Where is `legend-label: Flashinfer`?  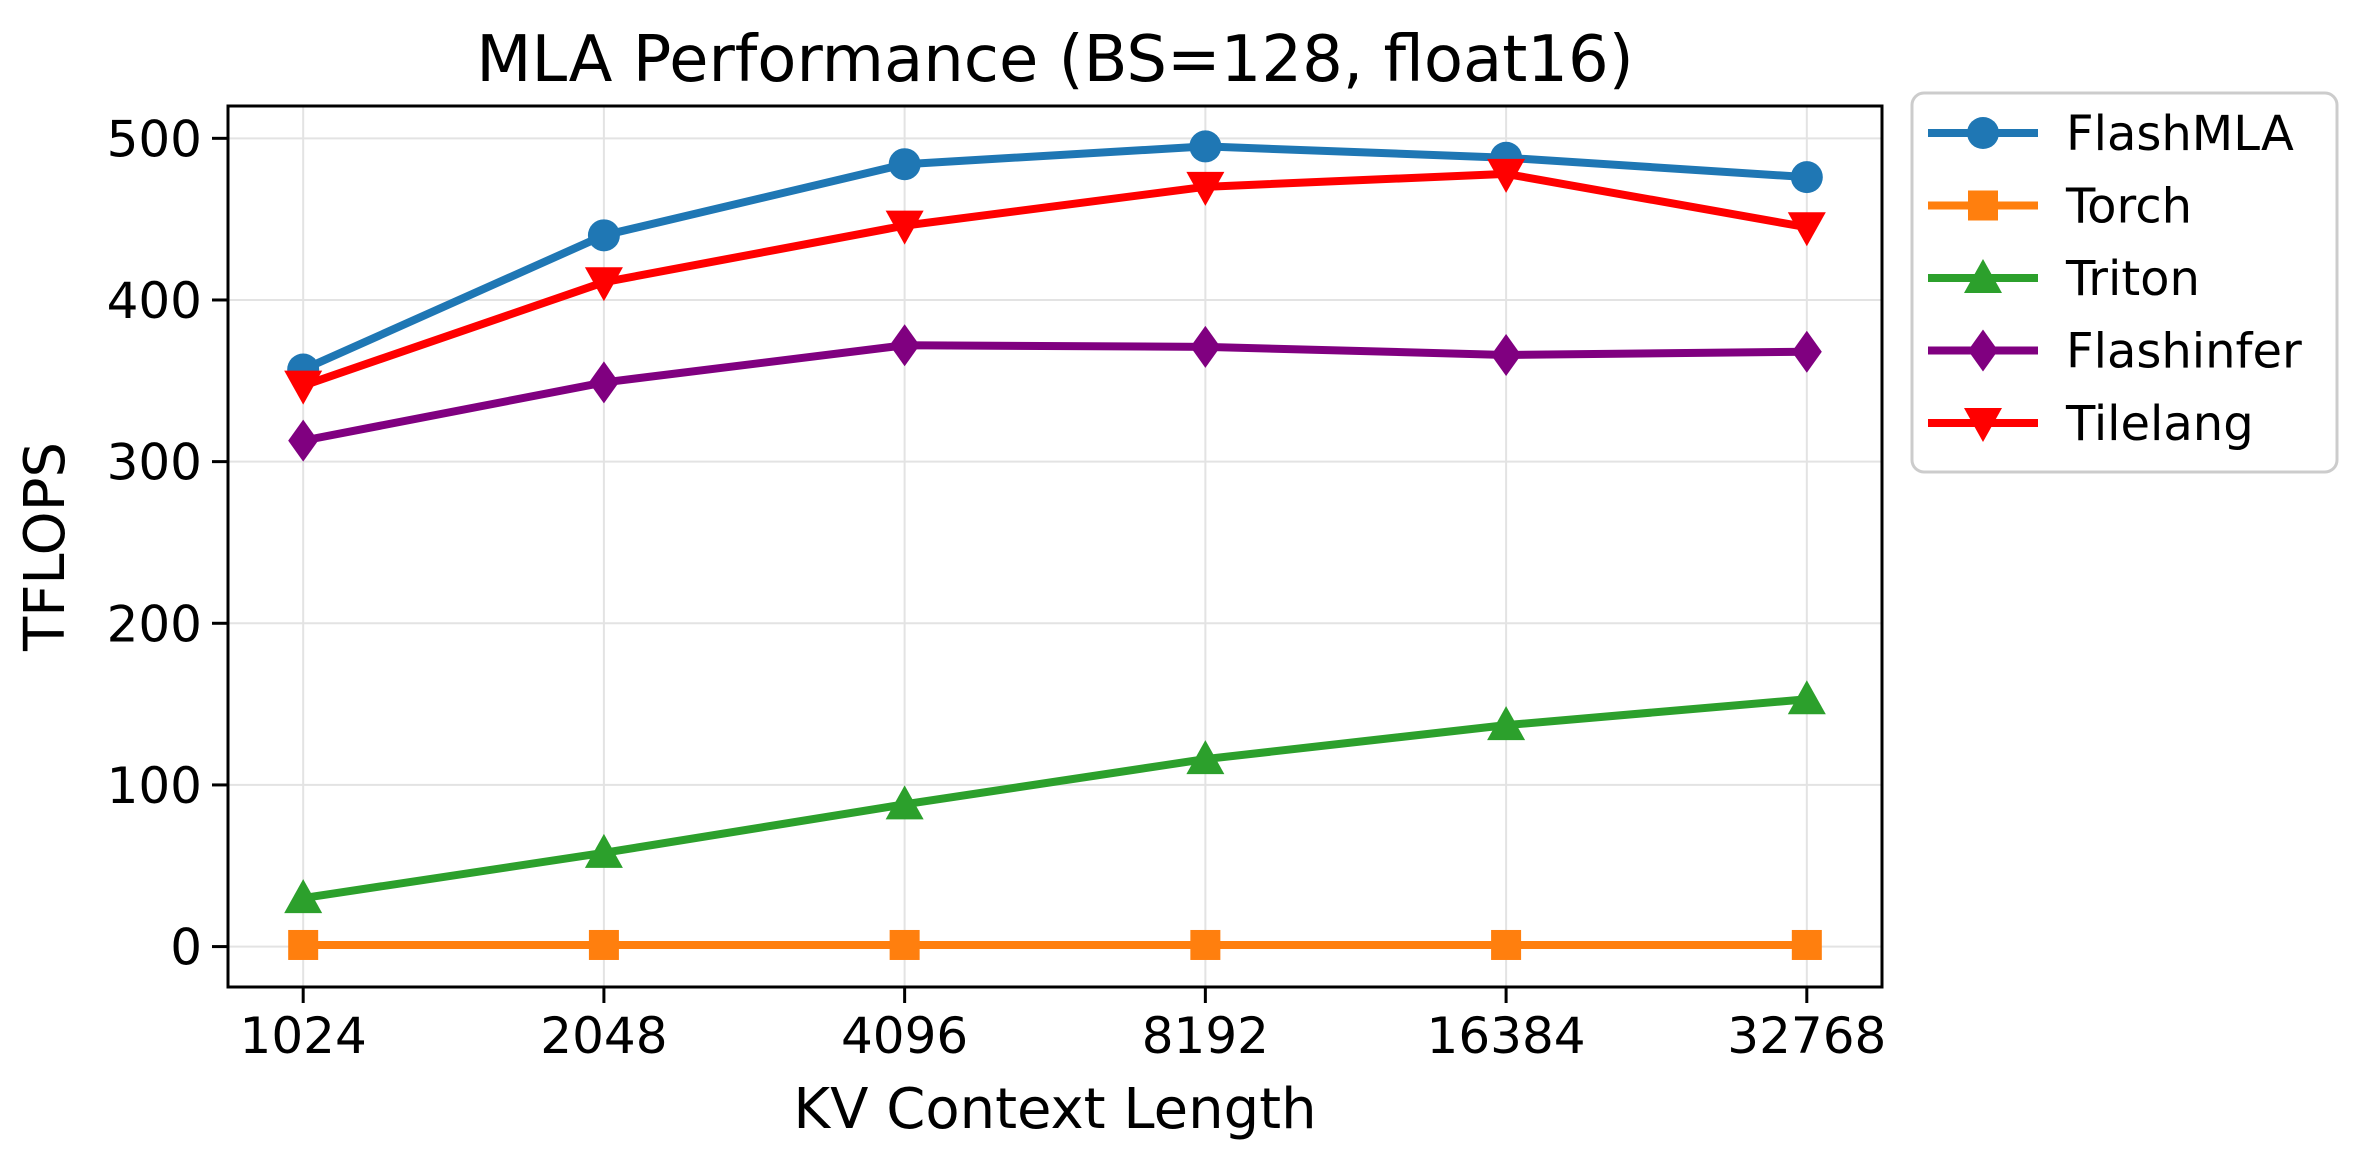 legend-label: Flashinfer is located at coordinates (2184, 352).